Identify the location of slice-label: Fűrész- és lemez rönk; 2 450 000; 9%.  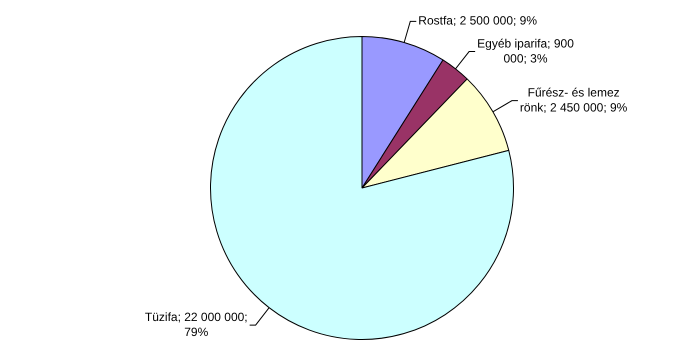
(574, 100).